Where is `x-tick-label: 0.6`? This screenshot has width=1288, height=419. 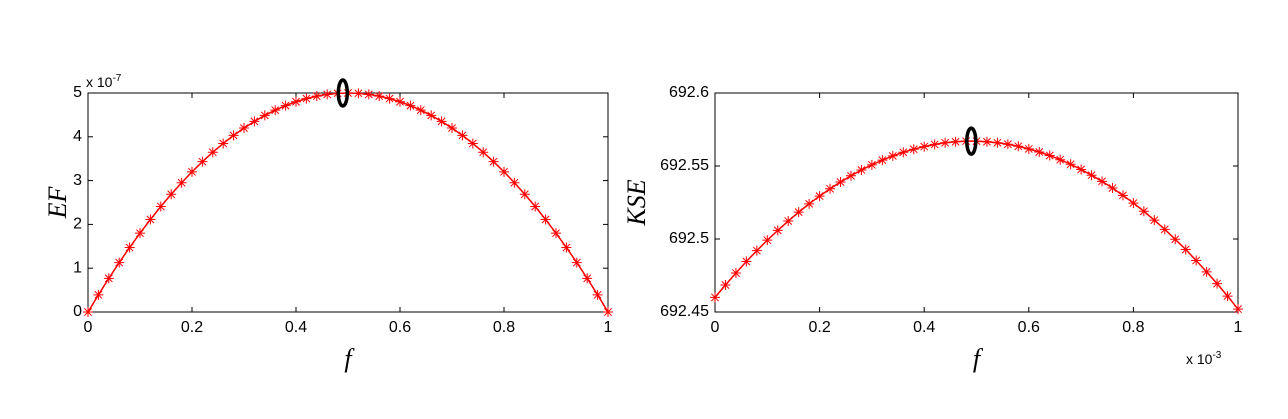 x-tick-label: 0.6 is located at coordinates (400, 327).